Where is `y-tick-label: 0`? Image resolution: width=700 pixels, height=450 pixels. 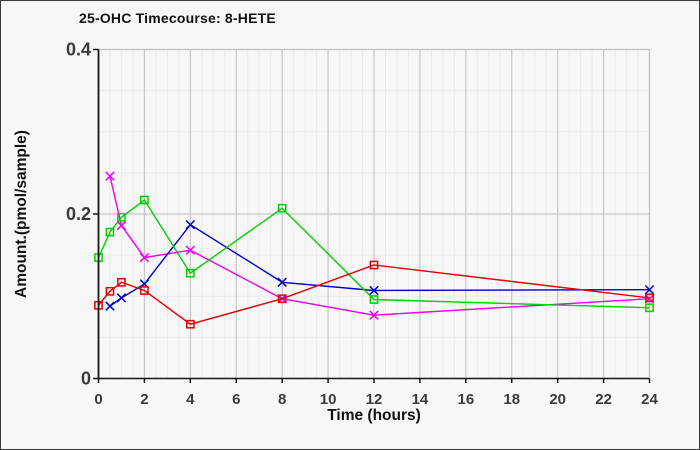 y-tick-label: 0 is located at coordinates (86, 379).